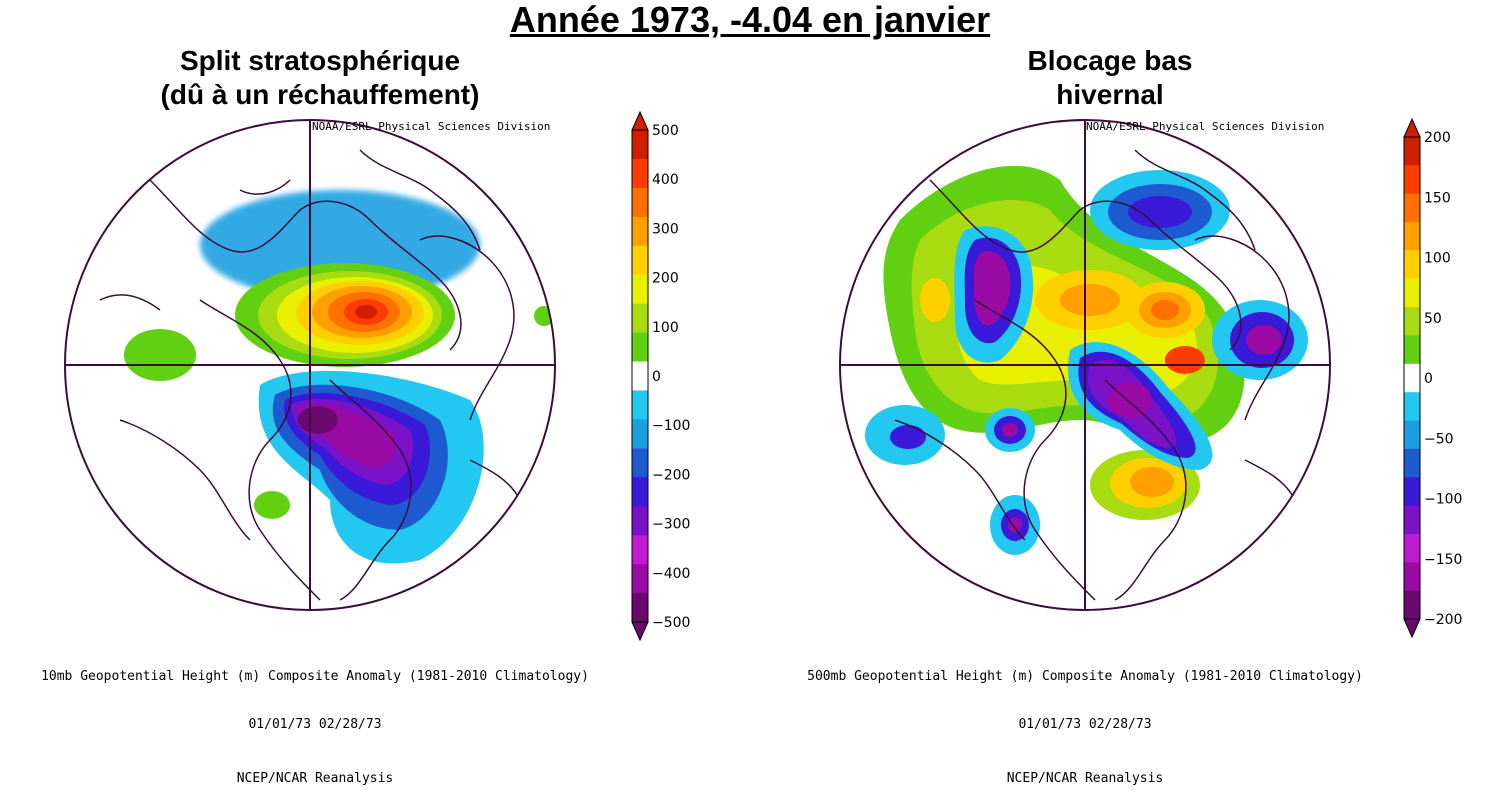  What do you see at coordinates (665, 229) in the screenshot?
I see `colorbar-tick-label: 300` at bounding box center [665, 229].